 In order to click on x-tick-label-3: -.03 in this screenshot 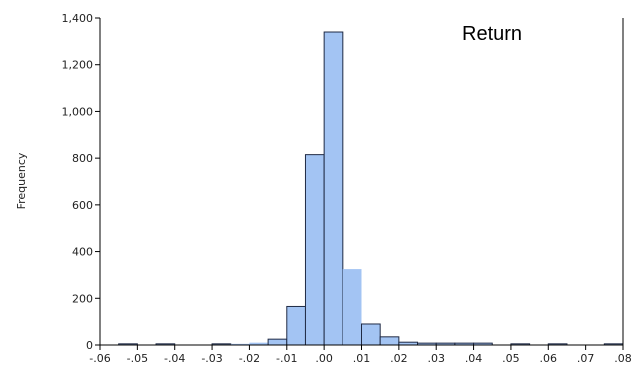, I will do `click(211, 358)`.